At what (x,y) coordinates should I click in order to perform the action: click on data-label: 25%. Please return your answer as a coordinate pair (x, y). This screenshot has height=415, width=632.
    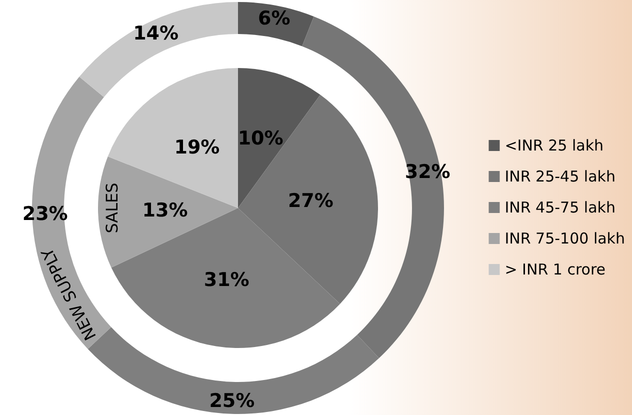
    Looking at the image, I should click on (232, 401).